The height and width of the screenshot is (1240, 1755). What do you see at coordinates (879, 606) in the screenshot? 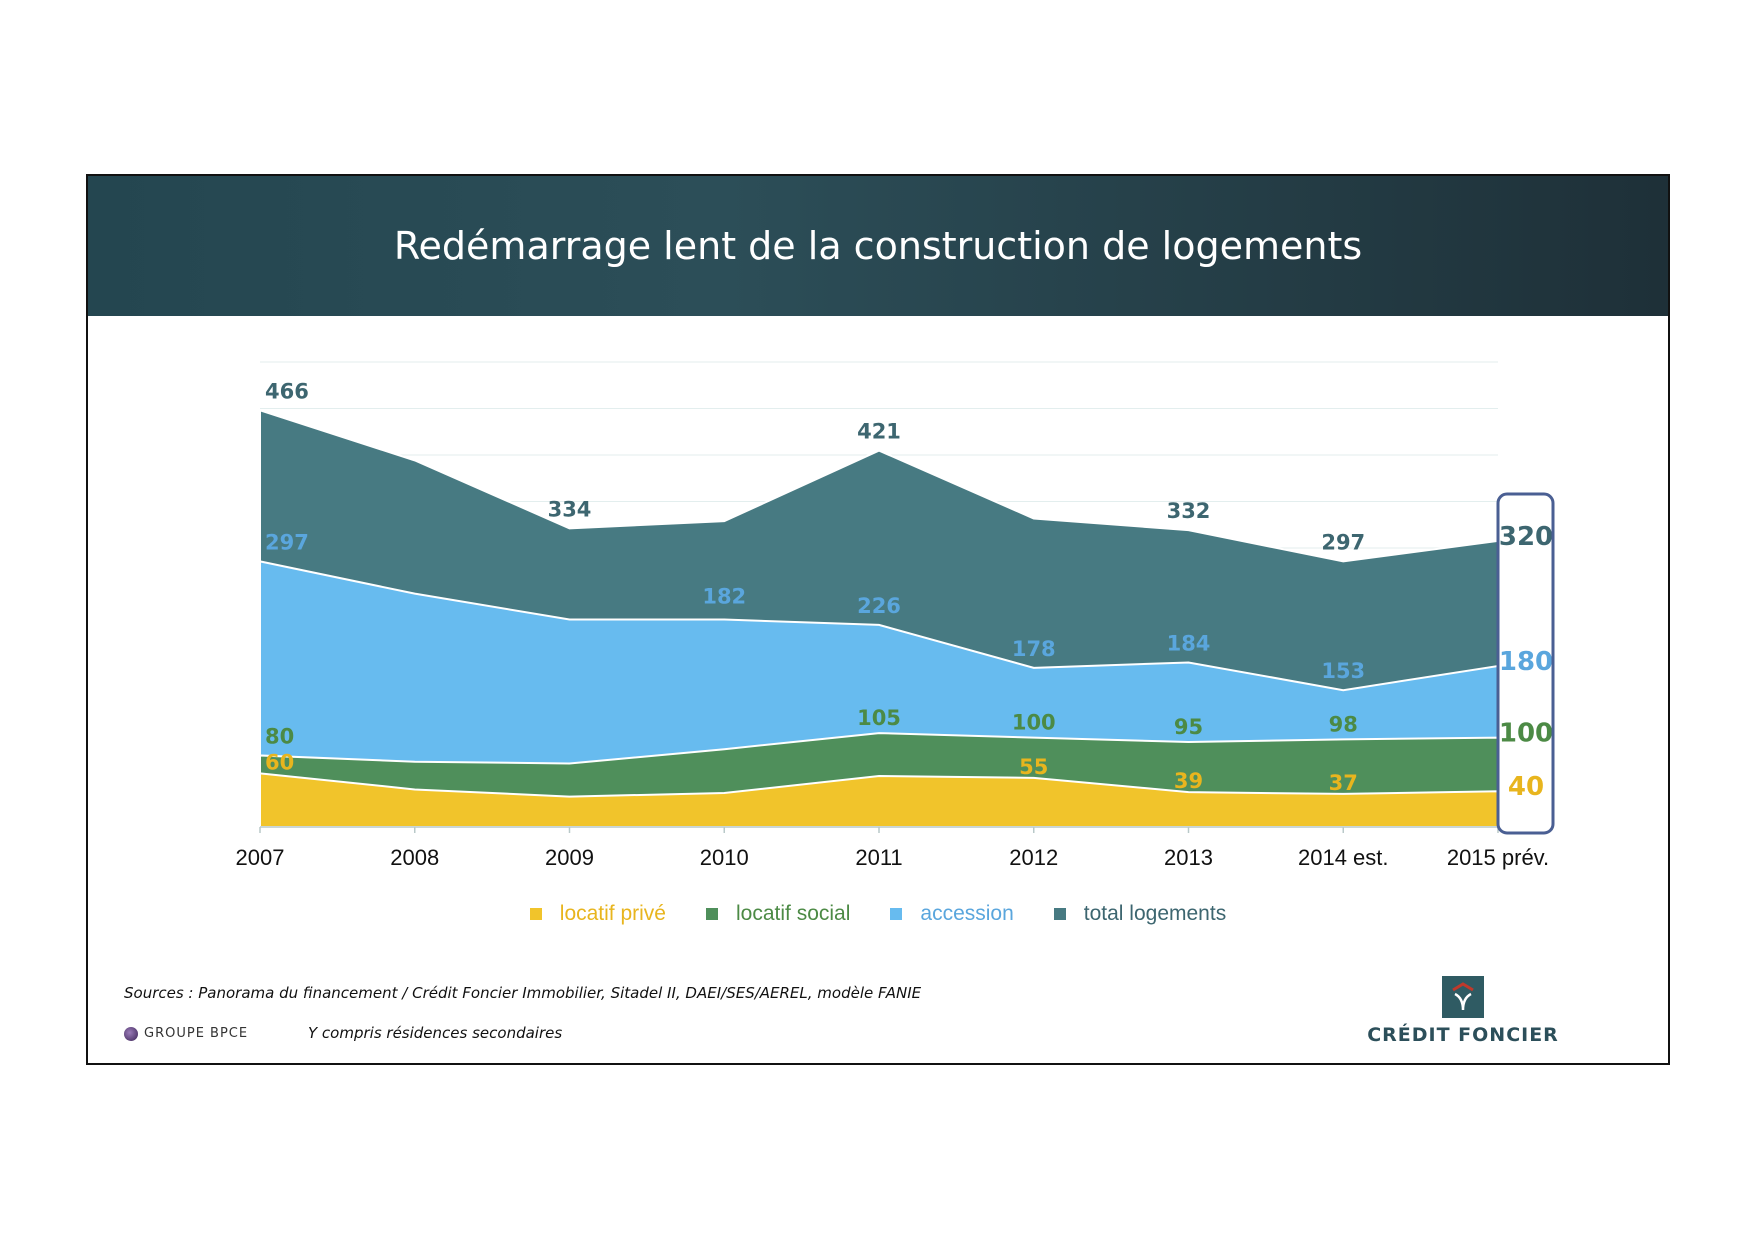
I see `data-label: 226` at bounding box center [879, 606].